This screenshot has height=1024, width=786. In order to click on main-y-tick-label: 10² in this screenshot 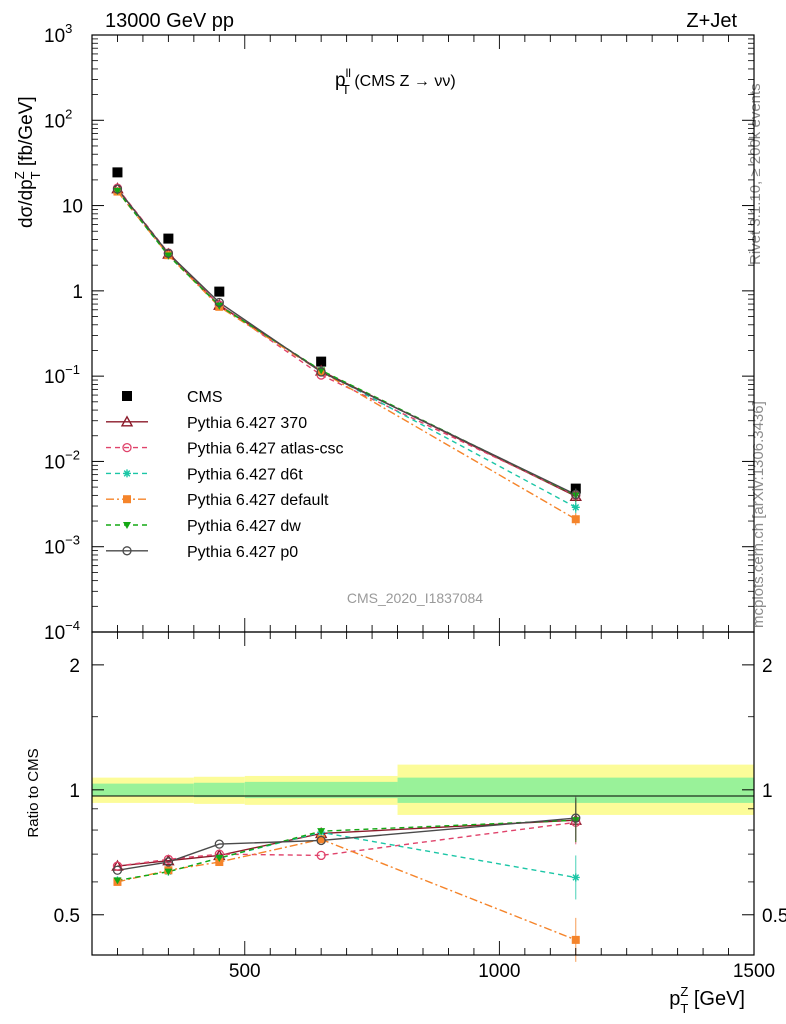, I will do `click(58, 119)`.